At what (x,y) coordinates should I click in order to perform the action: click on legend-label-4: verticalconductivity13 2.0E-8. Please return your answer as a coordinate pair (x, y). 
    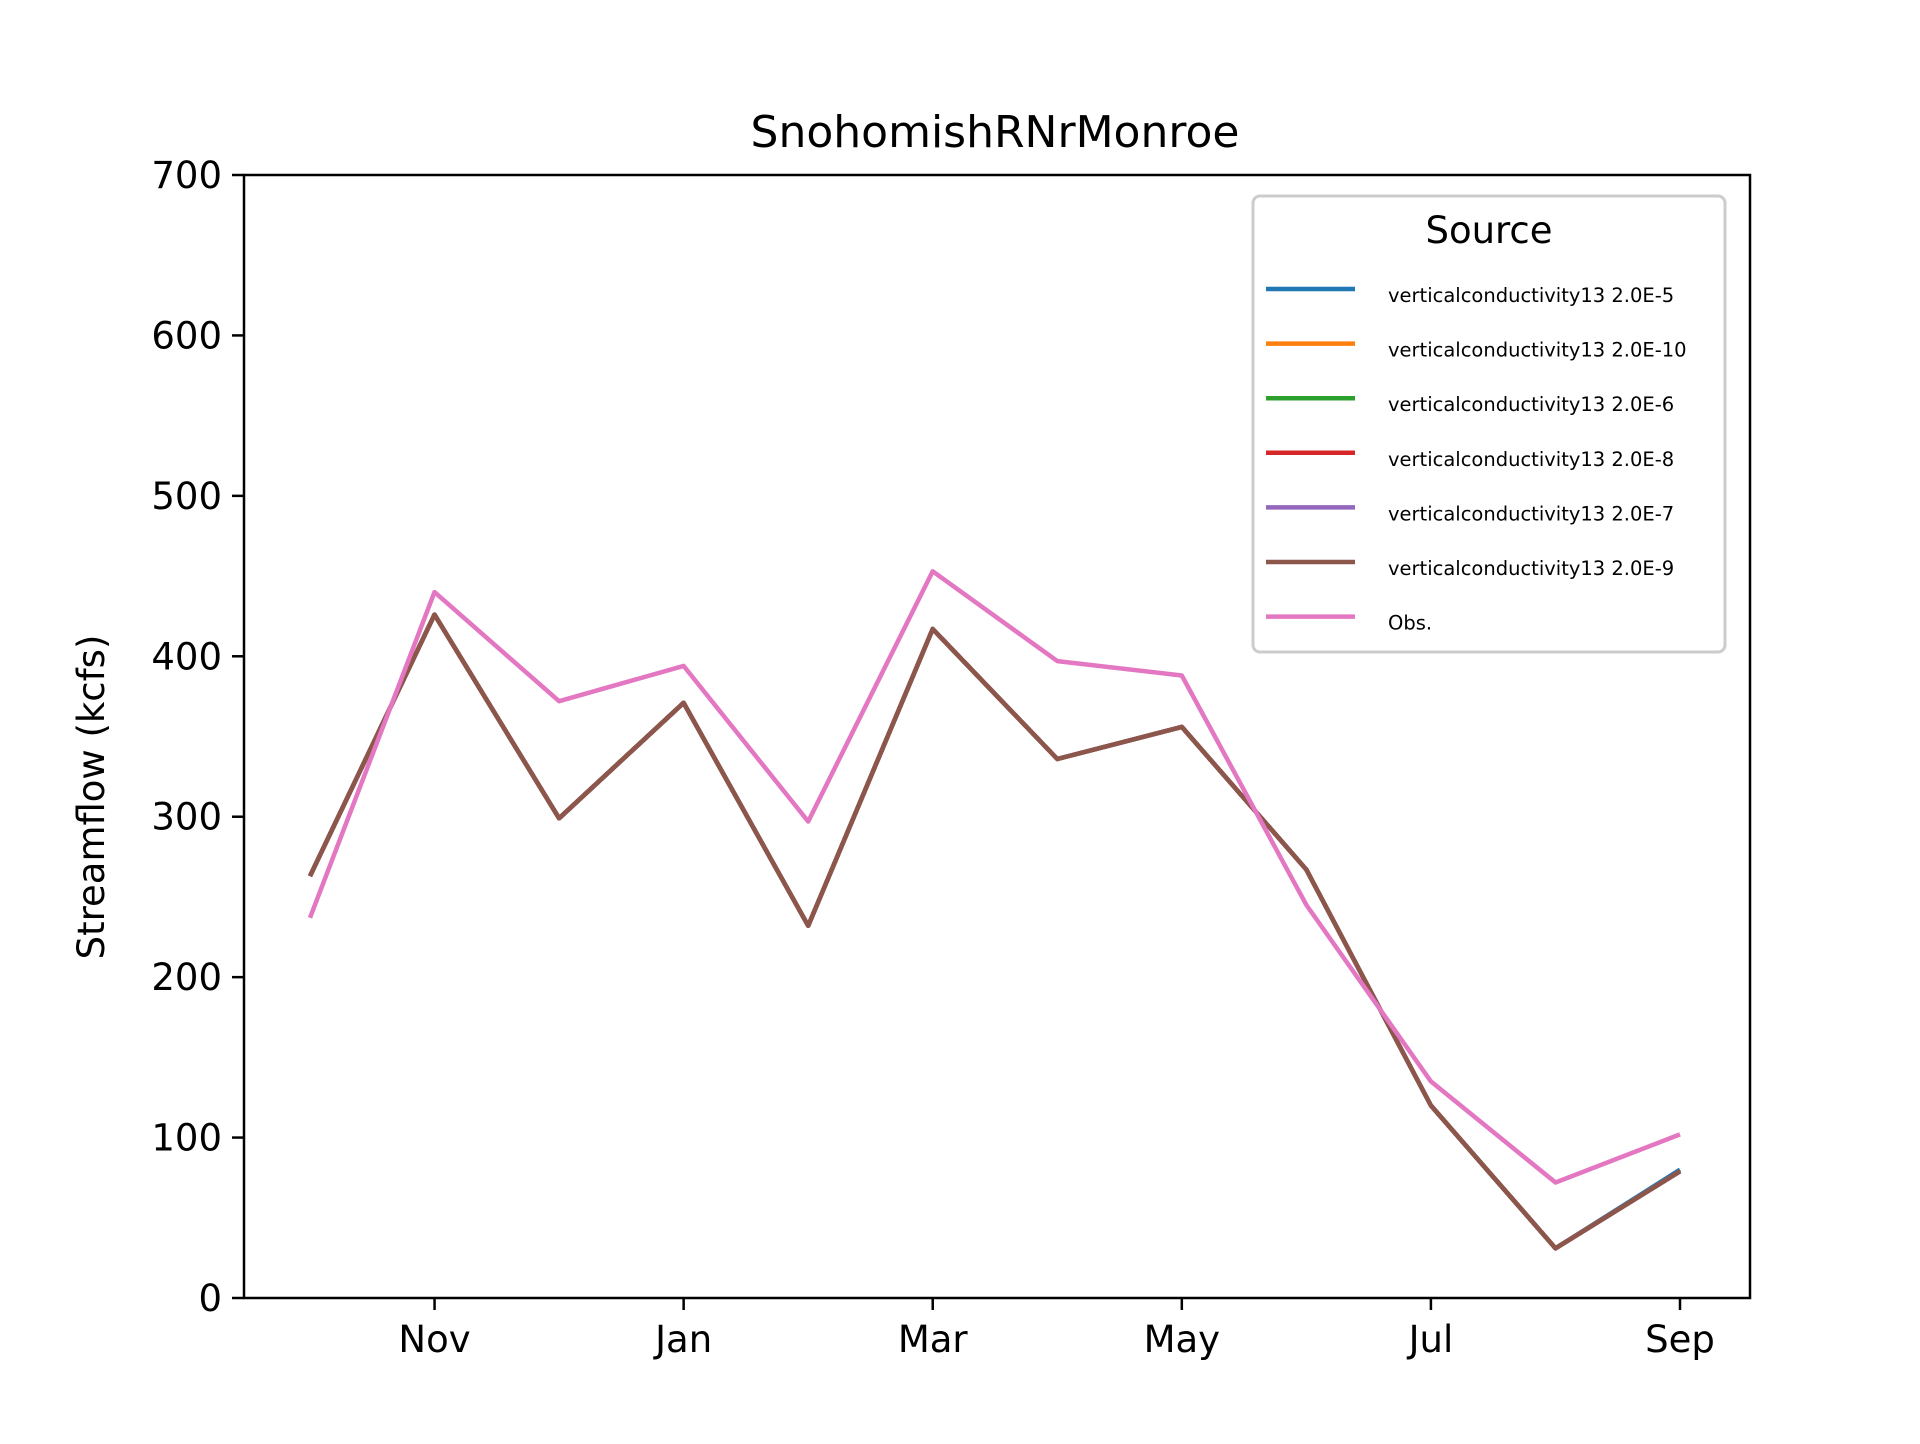
    Looking at the image, I should click on (1531, 459).